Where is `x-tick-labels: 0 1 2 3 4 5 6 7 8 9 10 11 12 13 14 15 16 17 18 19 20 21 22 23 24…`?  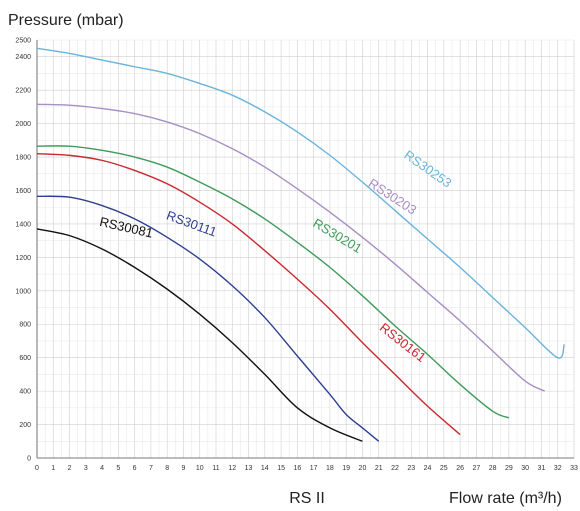 x-tick-labels: 0 1 2 3 4 5 6 7 8 9 10 11 12 13 14 15 16 17 18 19 20 21 22 23 24… is located at coordinates (306, 468).